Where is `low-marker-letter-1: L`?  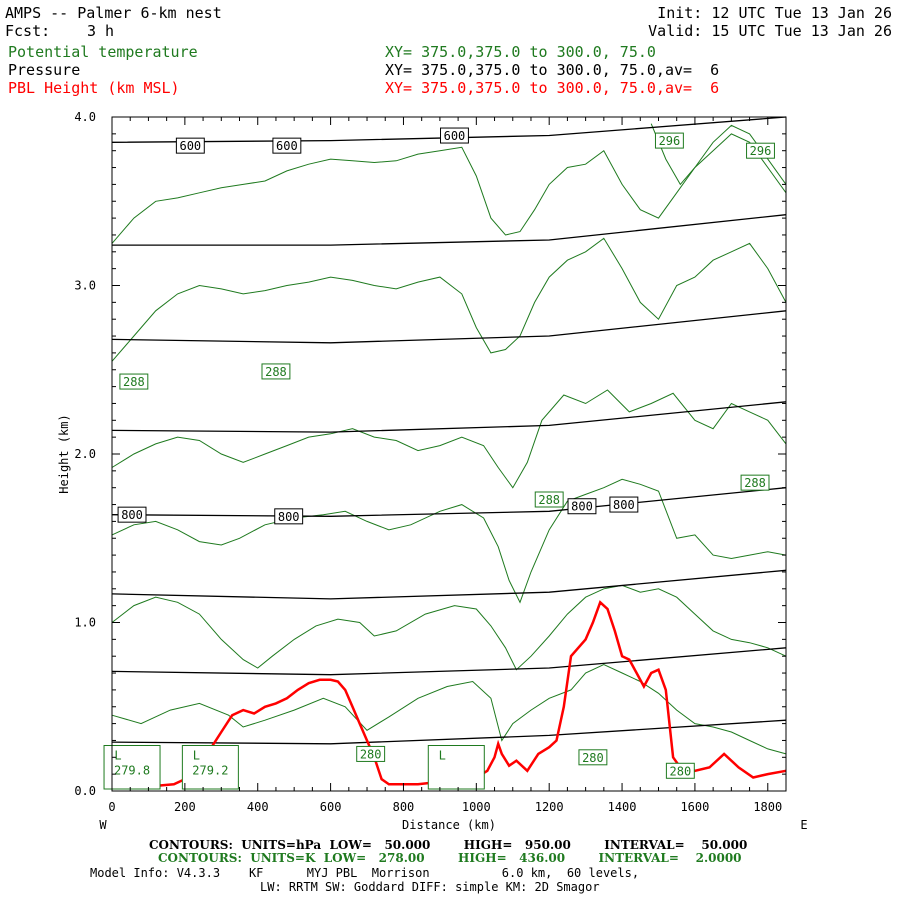 low-marker-letter-1: L is located at coordinates (196, 756).